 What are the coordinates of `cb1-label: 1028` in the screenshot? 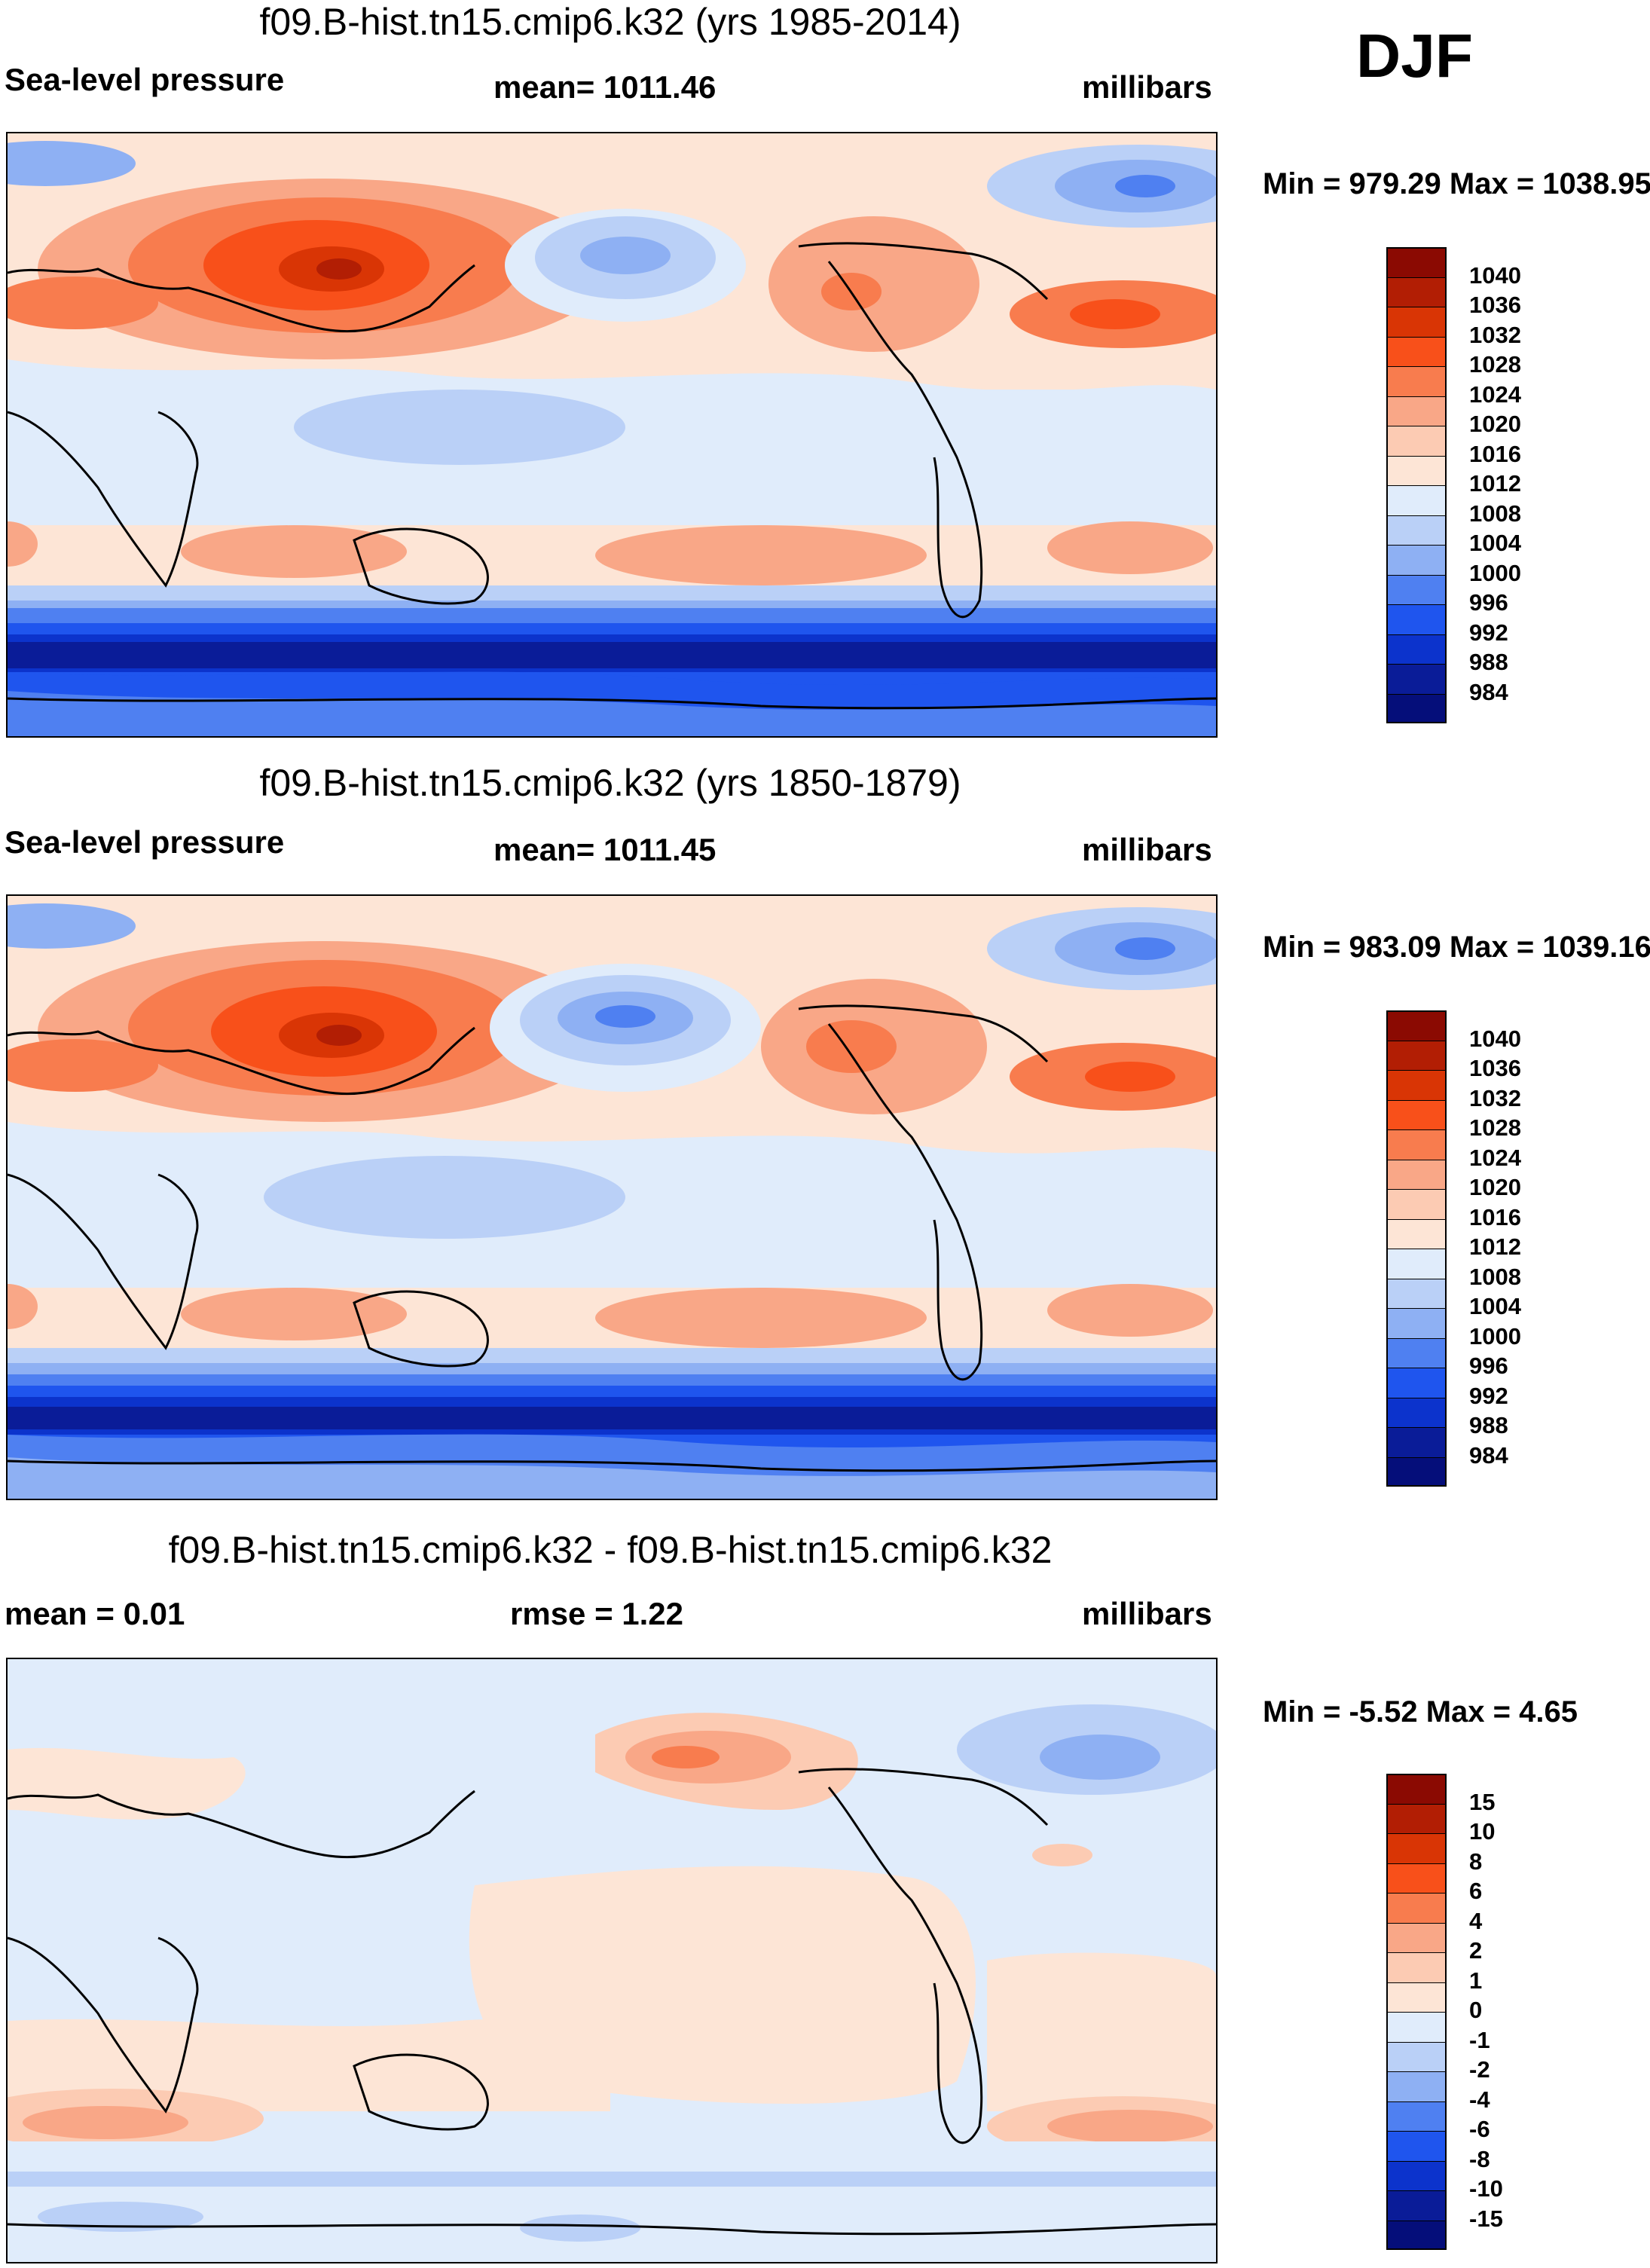 It's located at (1495, 364).